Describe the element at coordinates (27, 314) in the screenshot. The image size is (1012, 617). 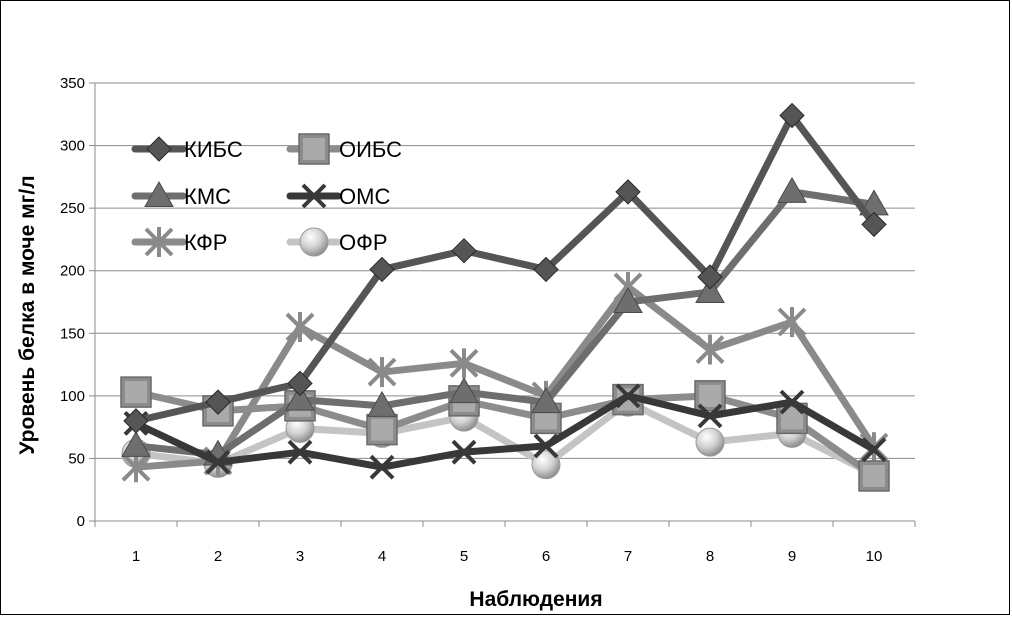
I see `y-axis-title: Уровень белка в моче мг/л` at that location.